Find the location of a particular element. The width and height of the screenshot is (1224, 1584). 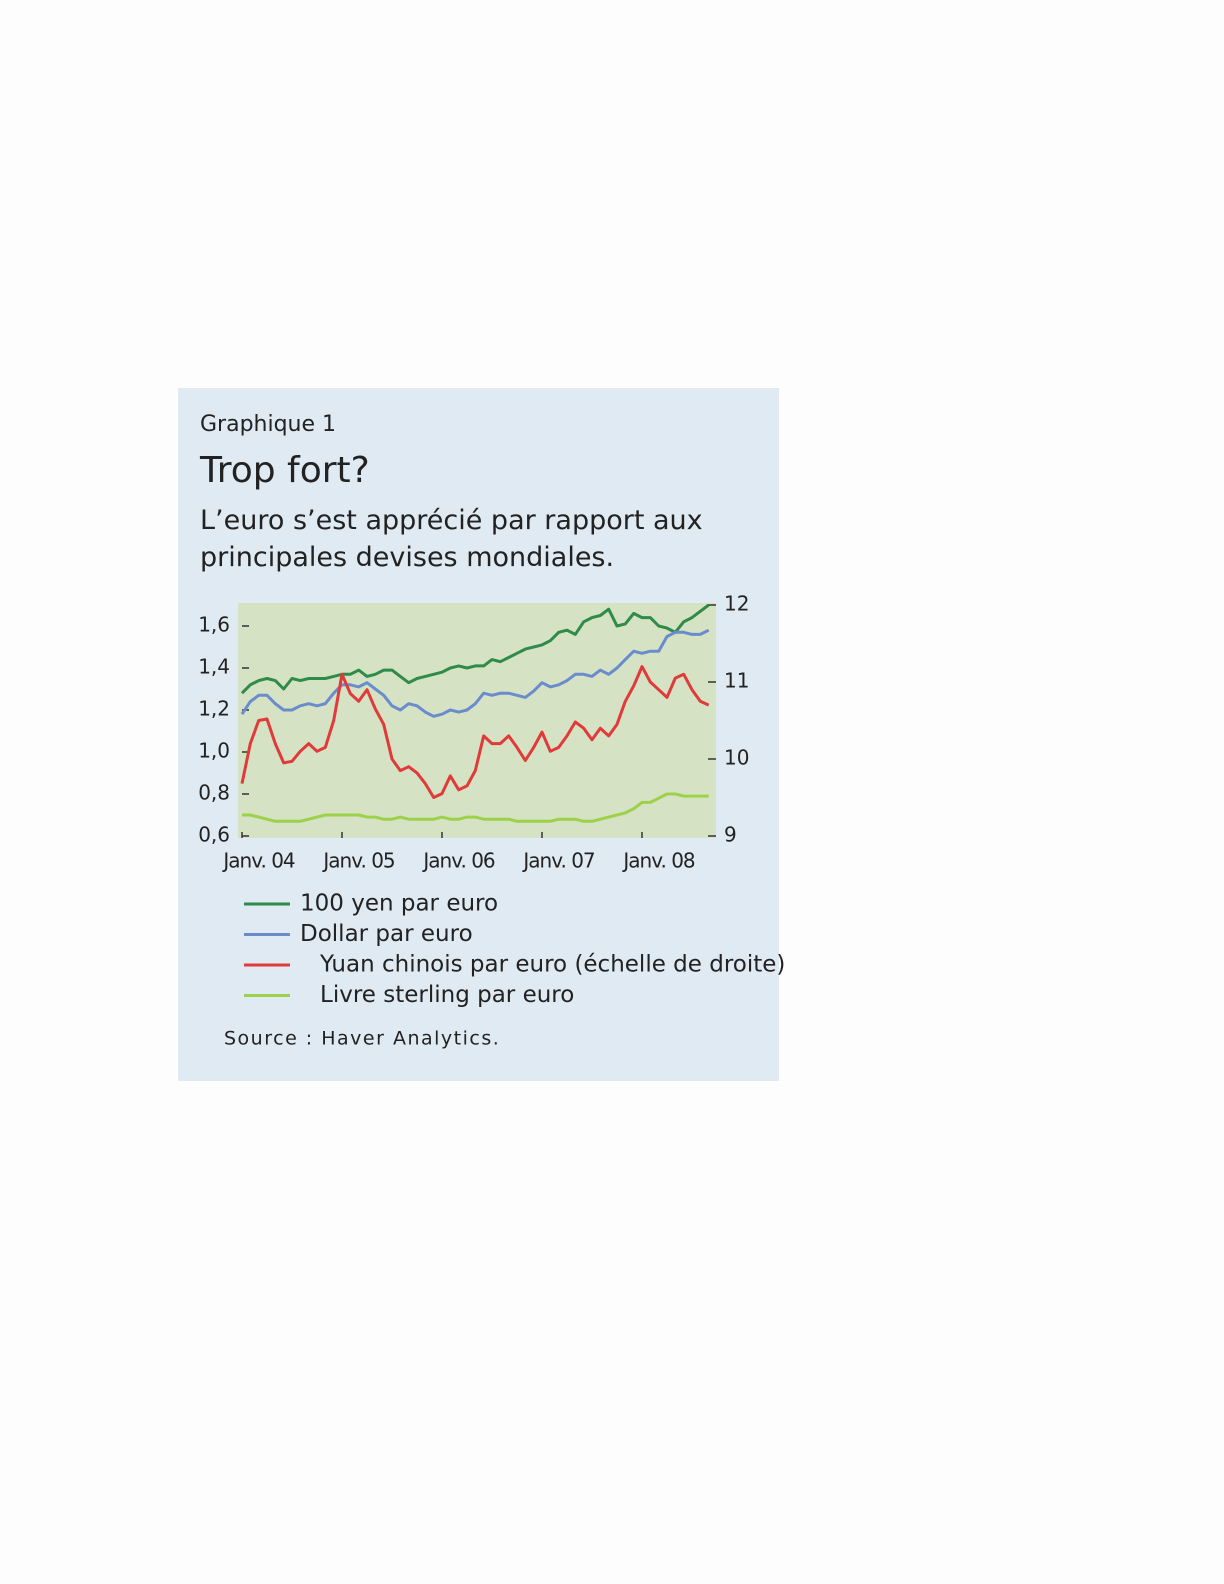

chart-title: Trop fort? is located at coordinates (285, 470).